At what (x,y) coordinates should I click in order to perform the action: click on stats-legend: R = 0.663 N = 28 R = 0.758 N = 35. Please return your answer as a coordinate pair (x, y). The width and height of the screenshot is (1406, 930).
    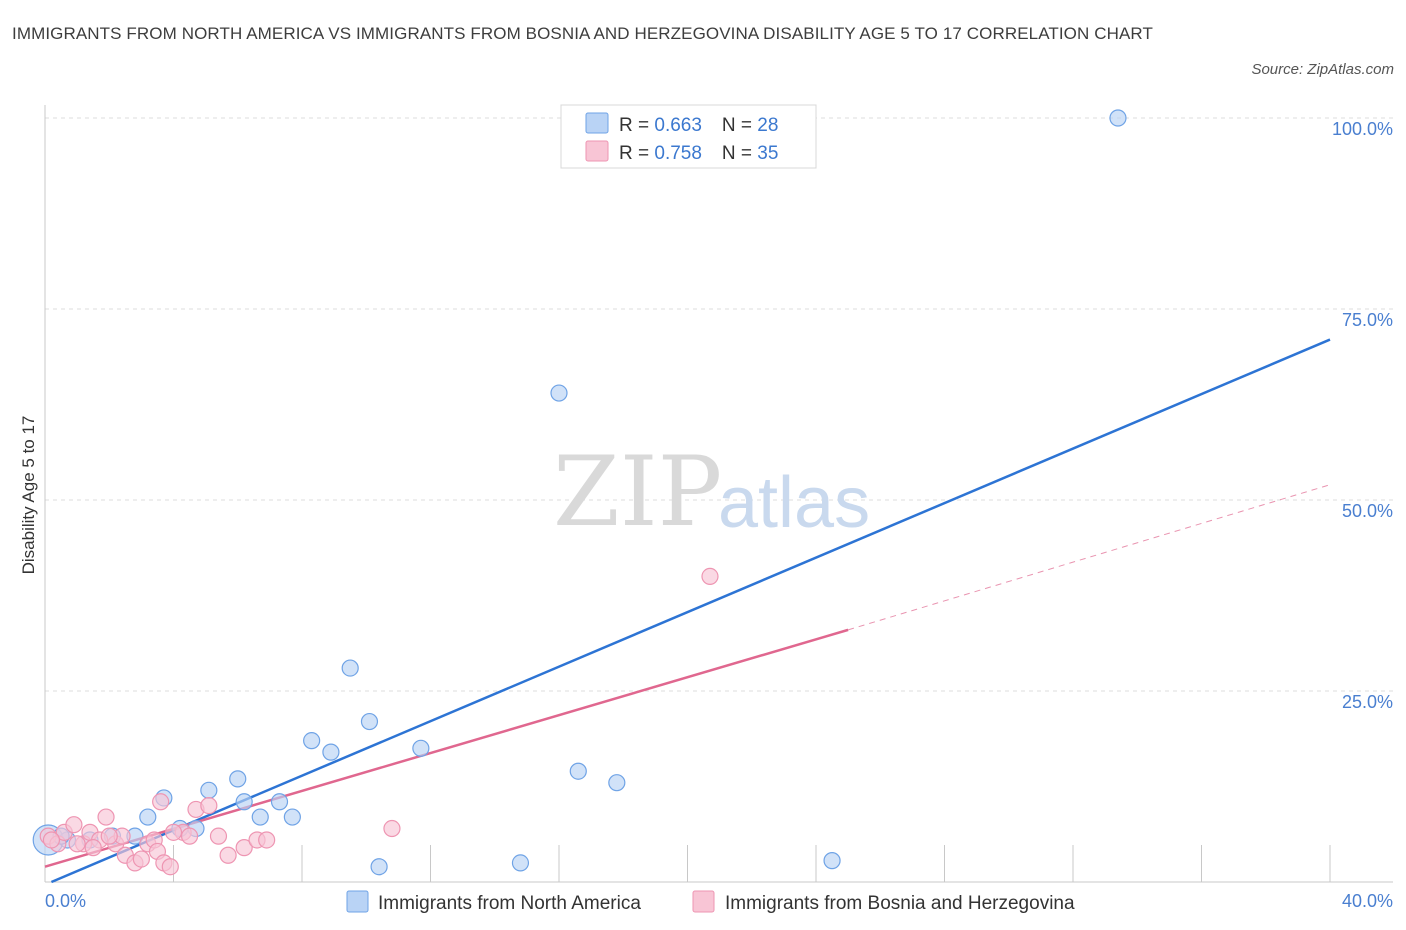
    Looking at the image, I should click on (688, 136).